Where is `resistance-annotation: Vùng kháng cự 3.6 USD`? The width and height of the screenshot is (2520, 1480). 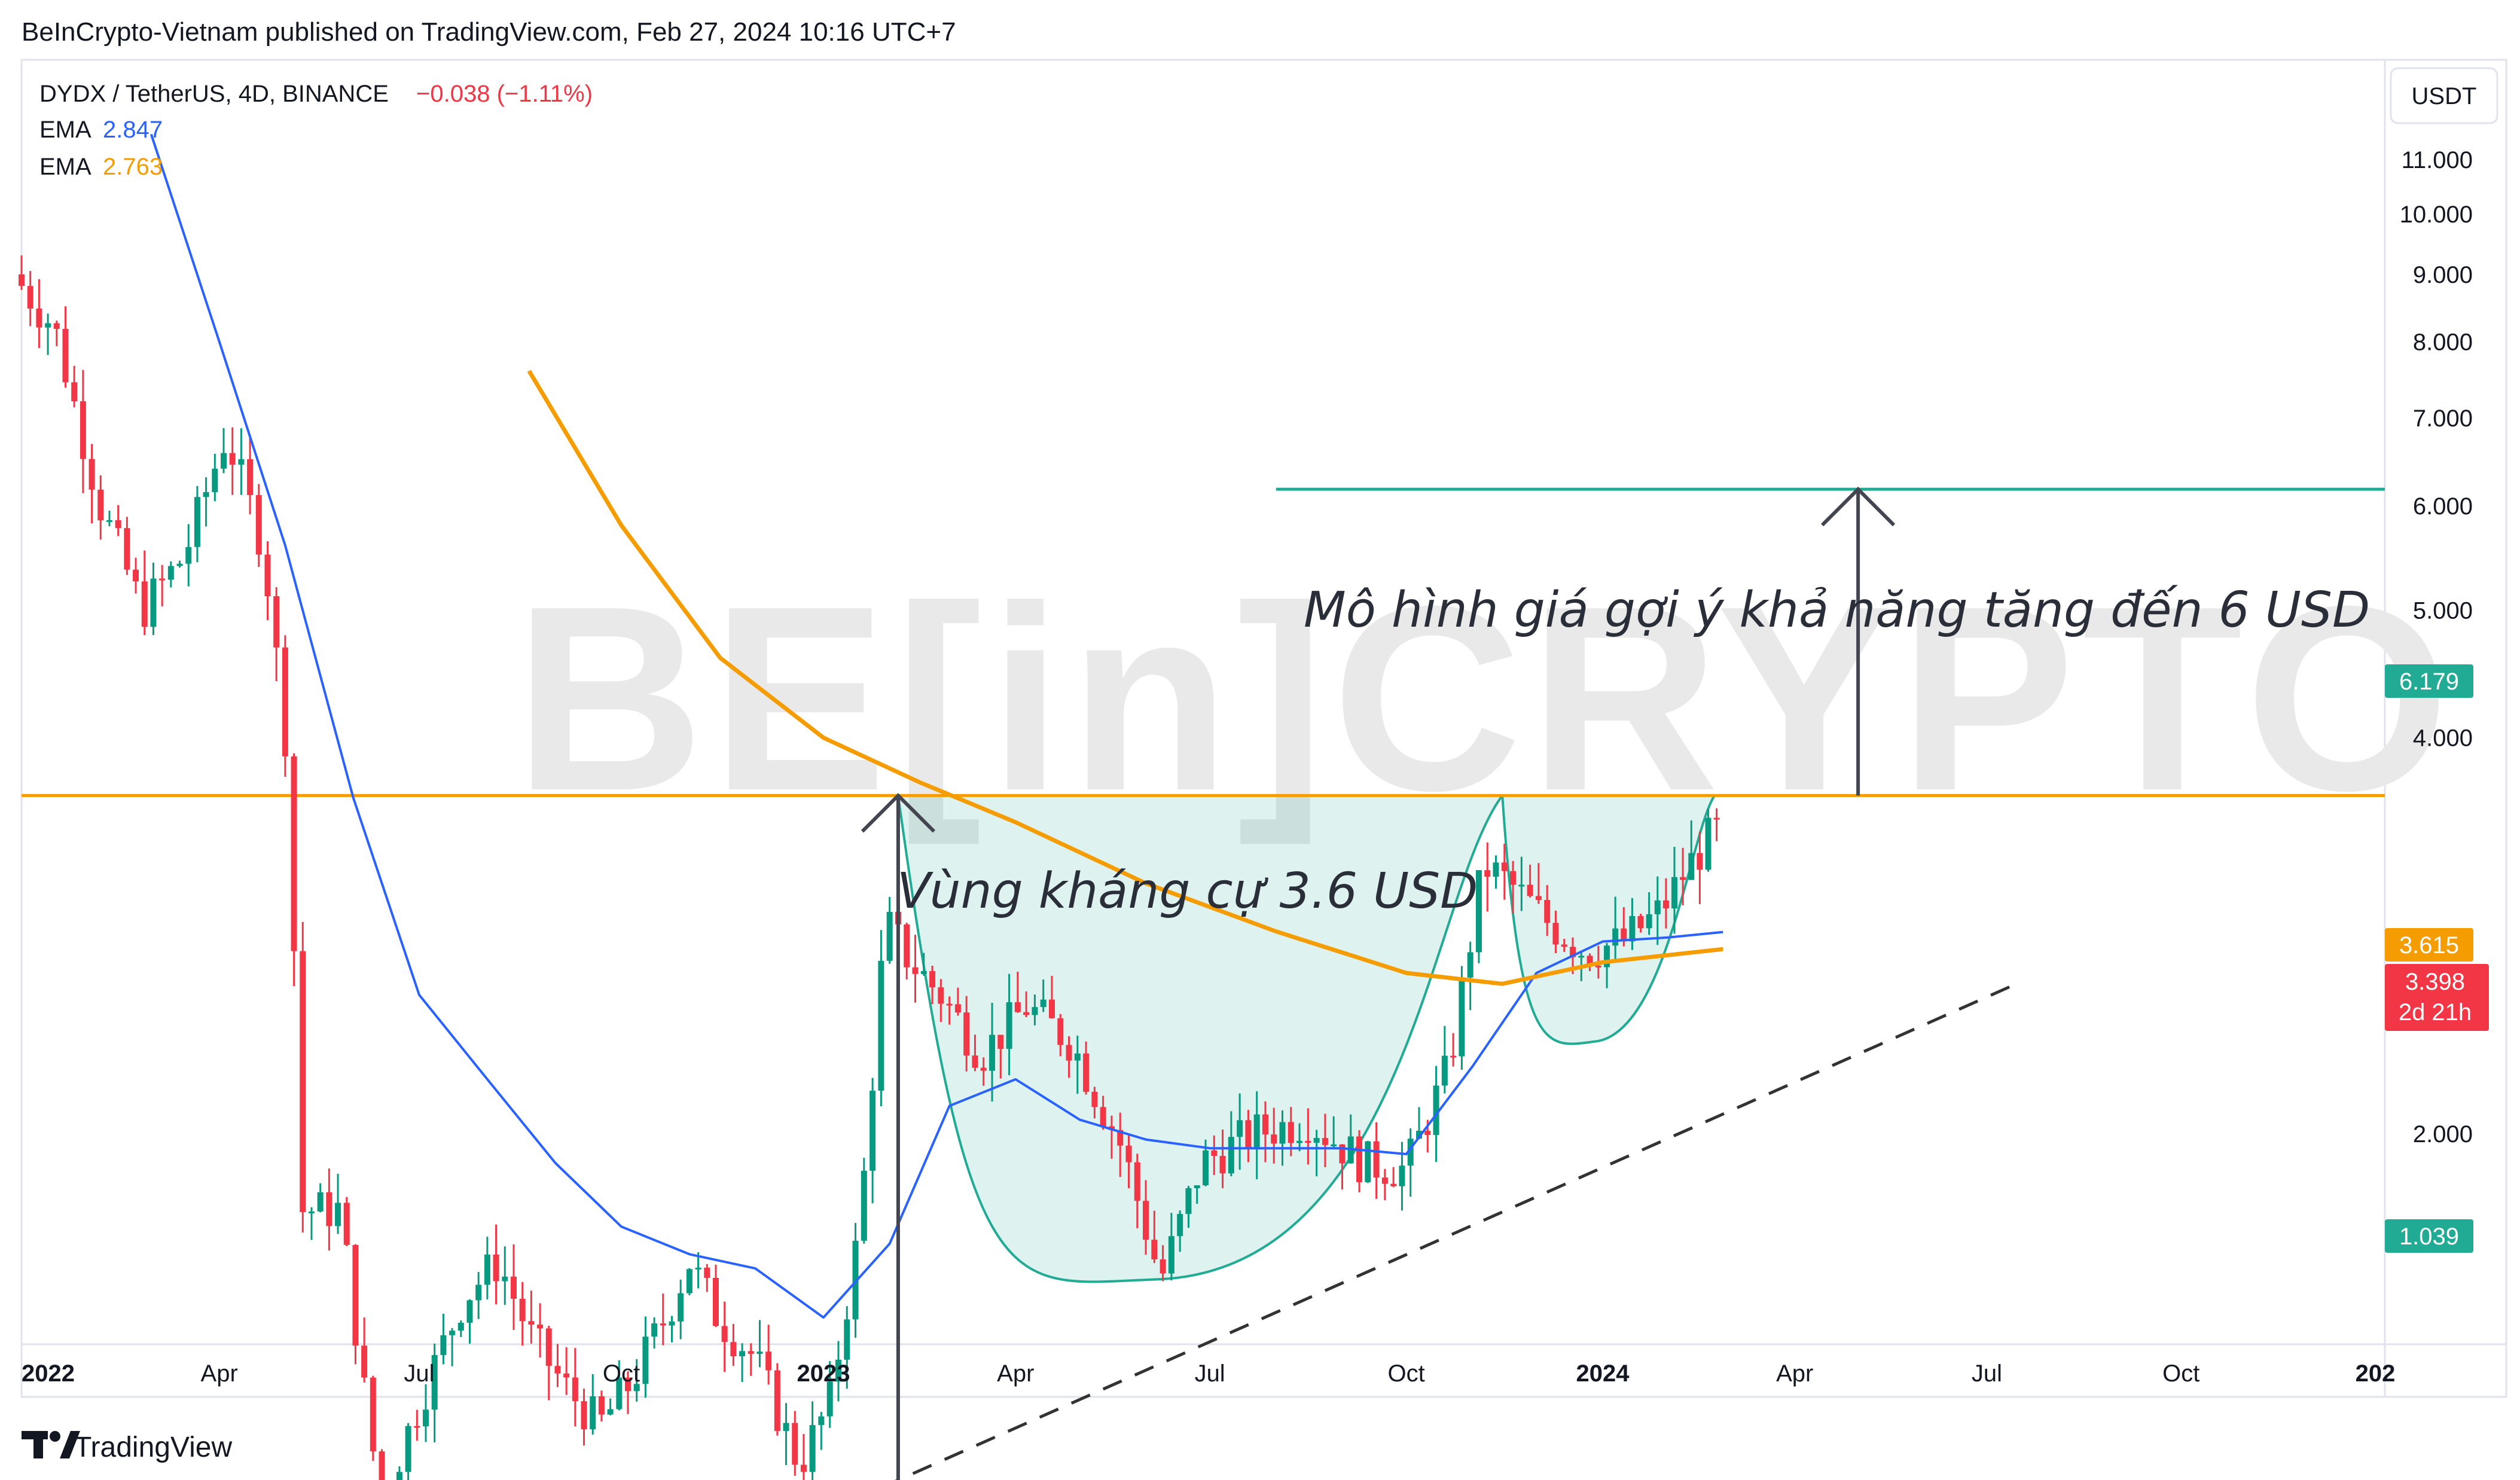 resistance-annotation: Vùng kháng cự 3.6 USD is located at coordinates (1187, 891).